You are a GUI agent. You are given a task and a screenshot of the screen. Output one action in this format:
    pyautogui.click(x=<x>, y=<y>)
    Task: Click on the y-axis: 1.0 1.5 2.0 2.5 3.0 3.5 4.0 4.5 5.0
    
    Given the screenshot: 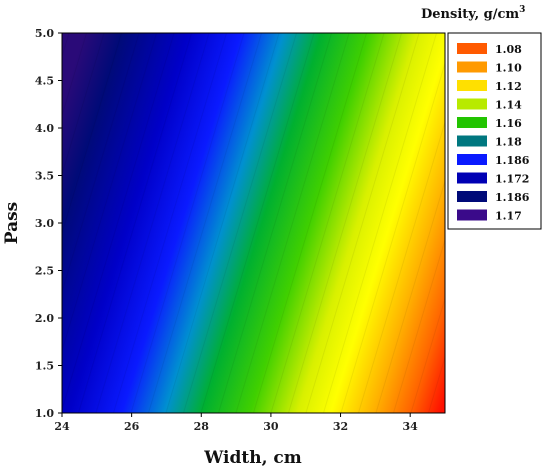 What is the action you would take?
    pyautogui.click(x=48, y=223)
    